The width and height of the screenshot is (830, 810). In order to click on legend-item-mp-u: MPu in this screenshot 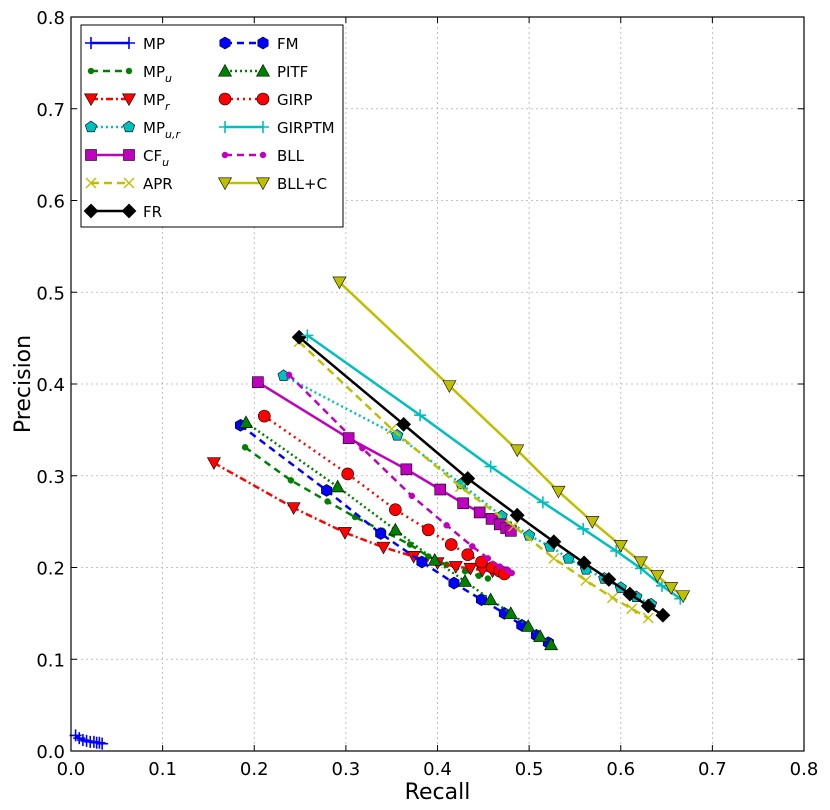, I will do `click(129, 74)`.